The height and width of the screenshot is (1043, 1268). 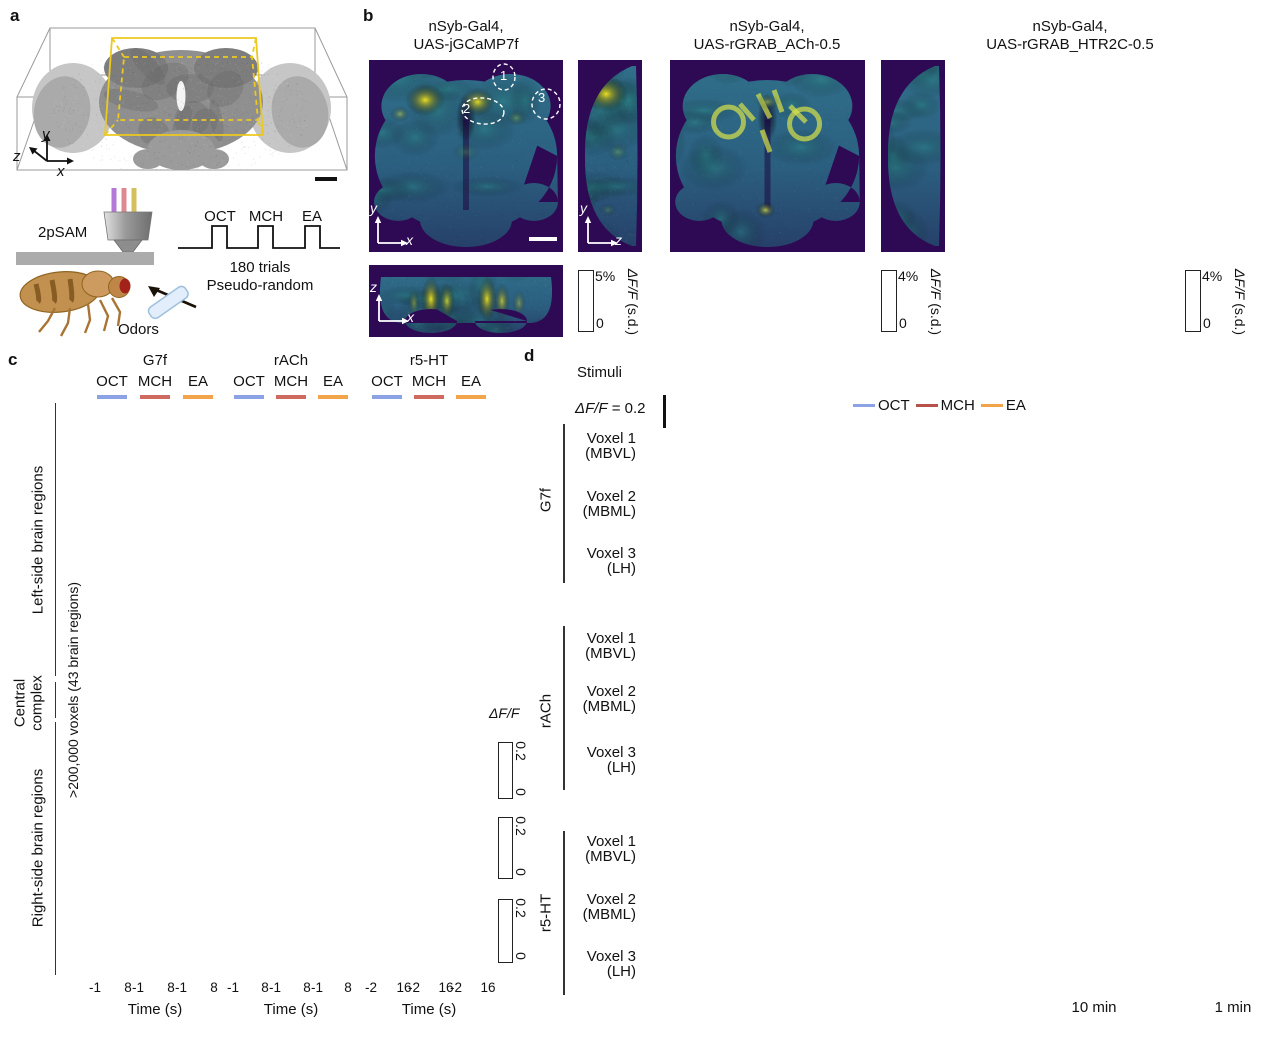 I want to click on b-set2-title: nSyb-Gal4, UAS-rGRAB_ACh-0.5, so click(x=767, y=35).